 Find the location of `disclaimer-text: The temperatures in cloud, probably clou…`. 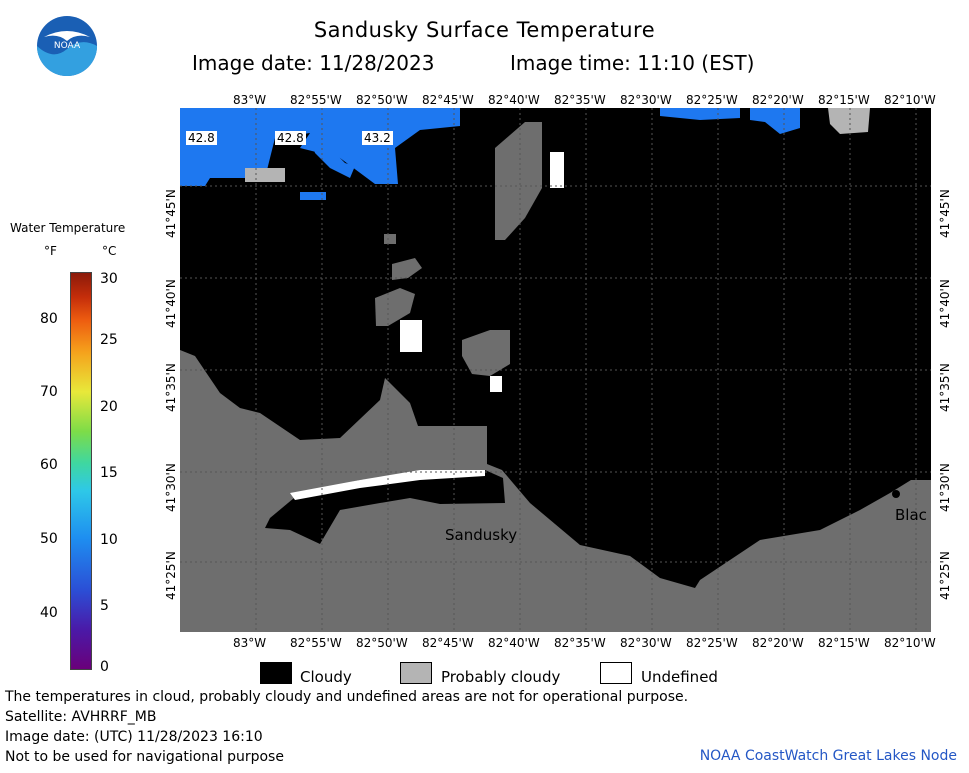

disclaimer-text: The temperatures in cloud, probably clou… is located at coordinates (347, 697).